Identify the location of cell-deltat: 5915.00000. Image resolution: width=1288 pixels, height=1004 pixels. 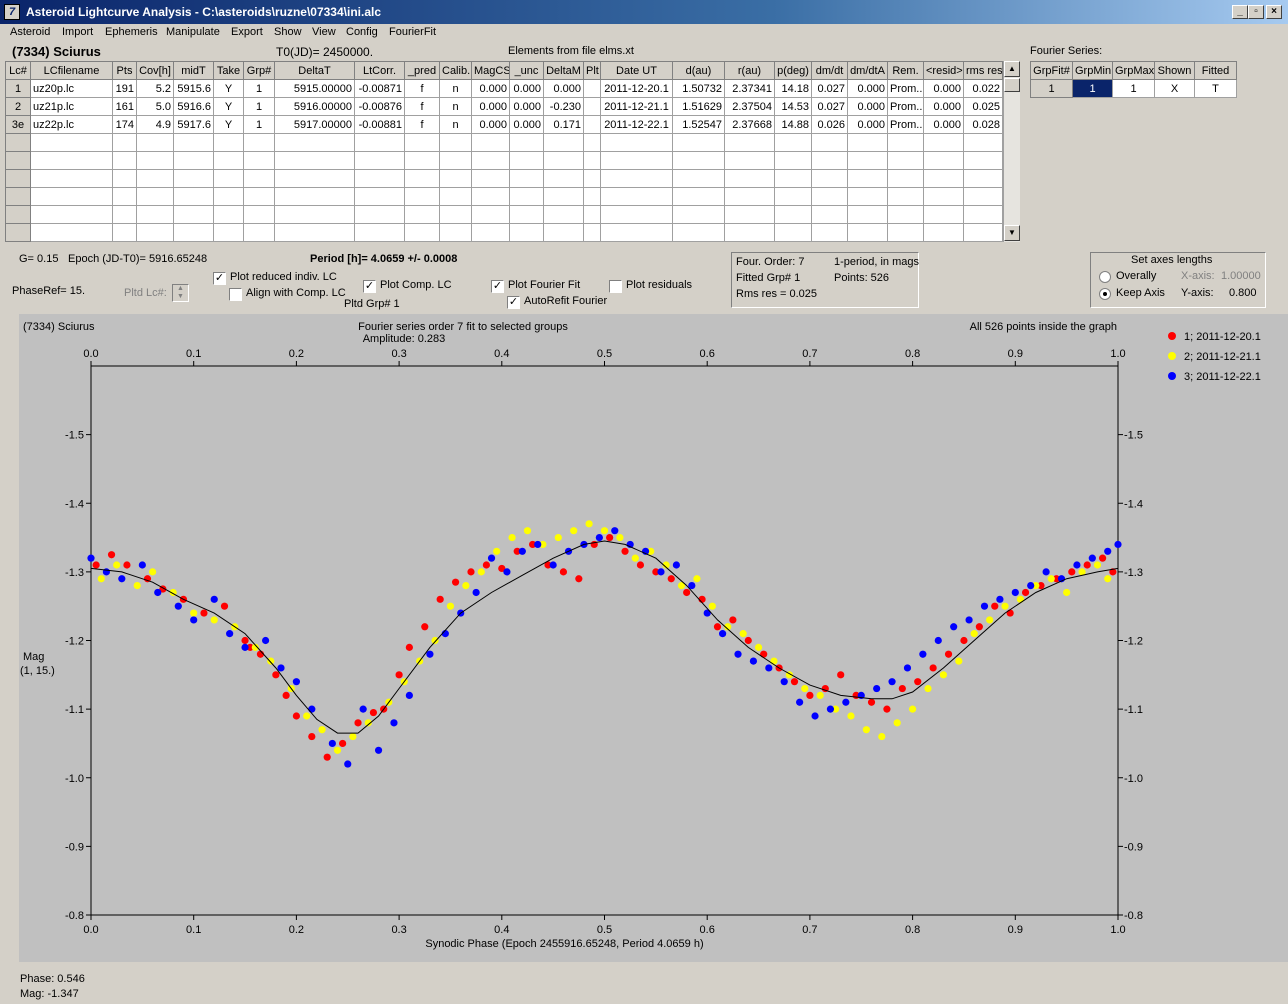
(314, 88).